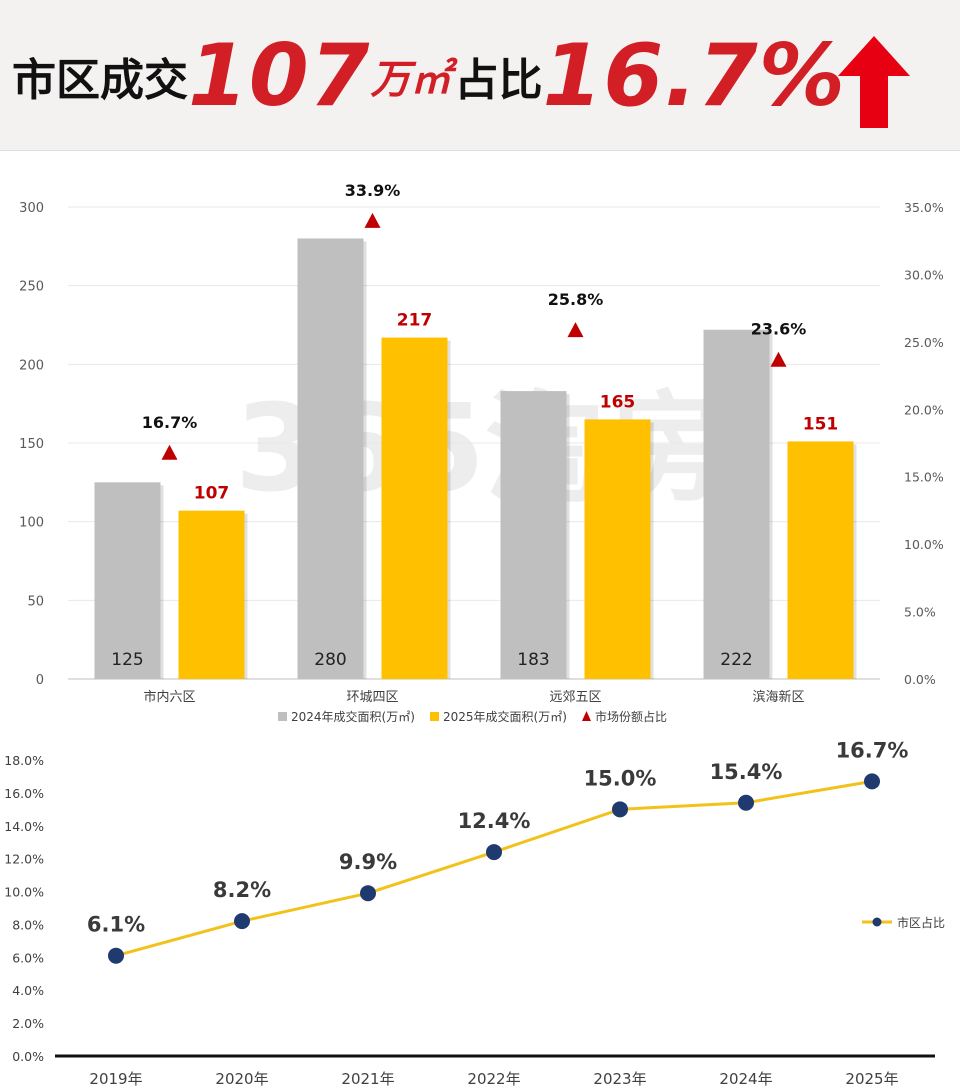  What do you see at coordinates (620, 778) in the screenshot?
I see `point-value-label: 15.0%` at bounding box center [620, 778].